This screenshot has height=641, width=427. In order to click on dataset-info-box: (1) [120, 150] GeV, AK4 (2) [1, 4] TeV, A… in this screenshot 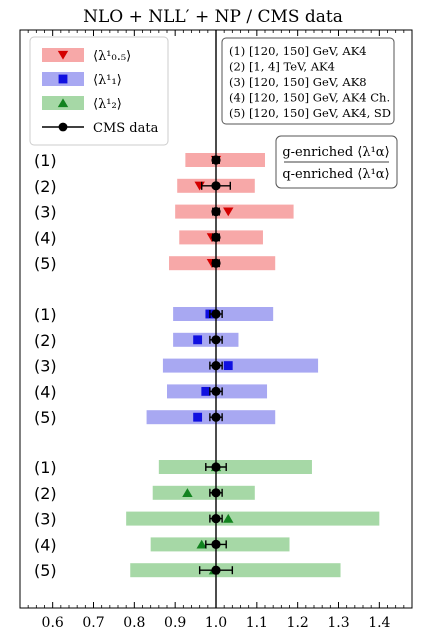, I will do `click(308, 81)`.